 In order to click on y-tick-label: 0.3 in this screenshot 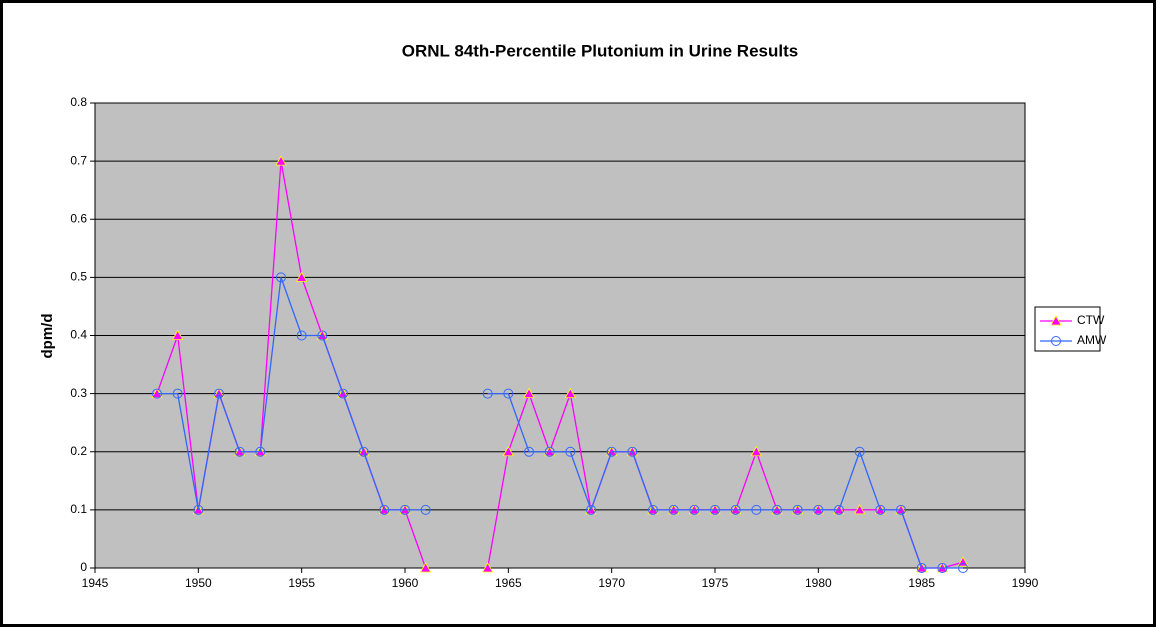, I will do `click(78, 393)`.